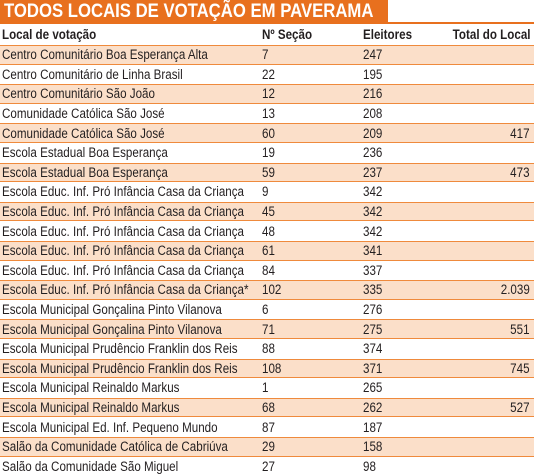 This screenshot has height=476, width=534. I want to click on cell-text: 61, so click(268, 251).